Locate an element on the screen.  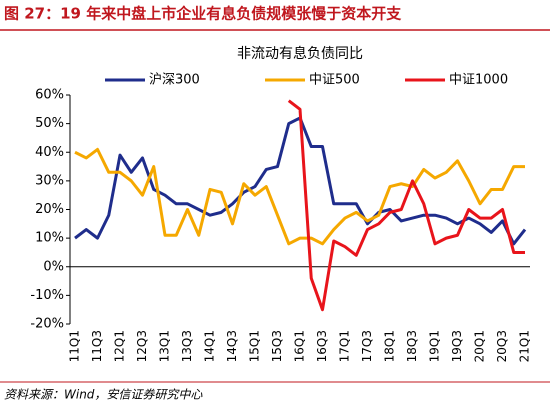
x-tick-label: 16Q1 is located at coordinates (300, 346).